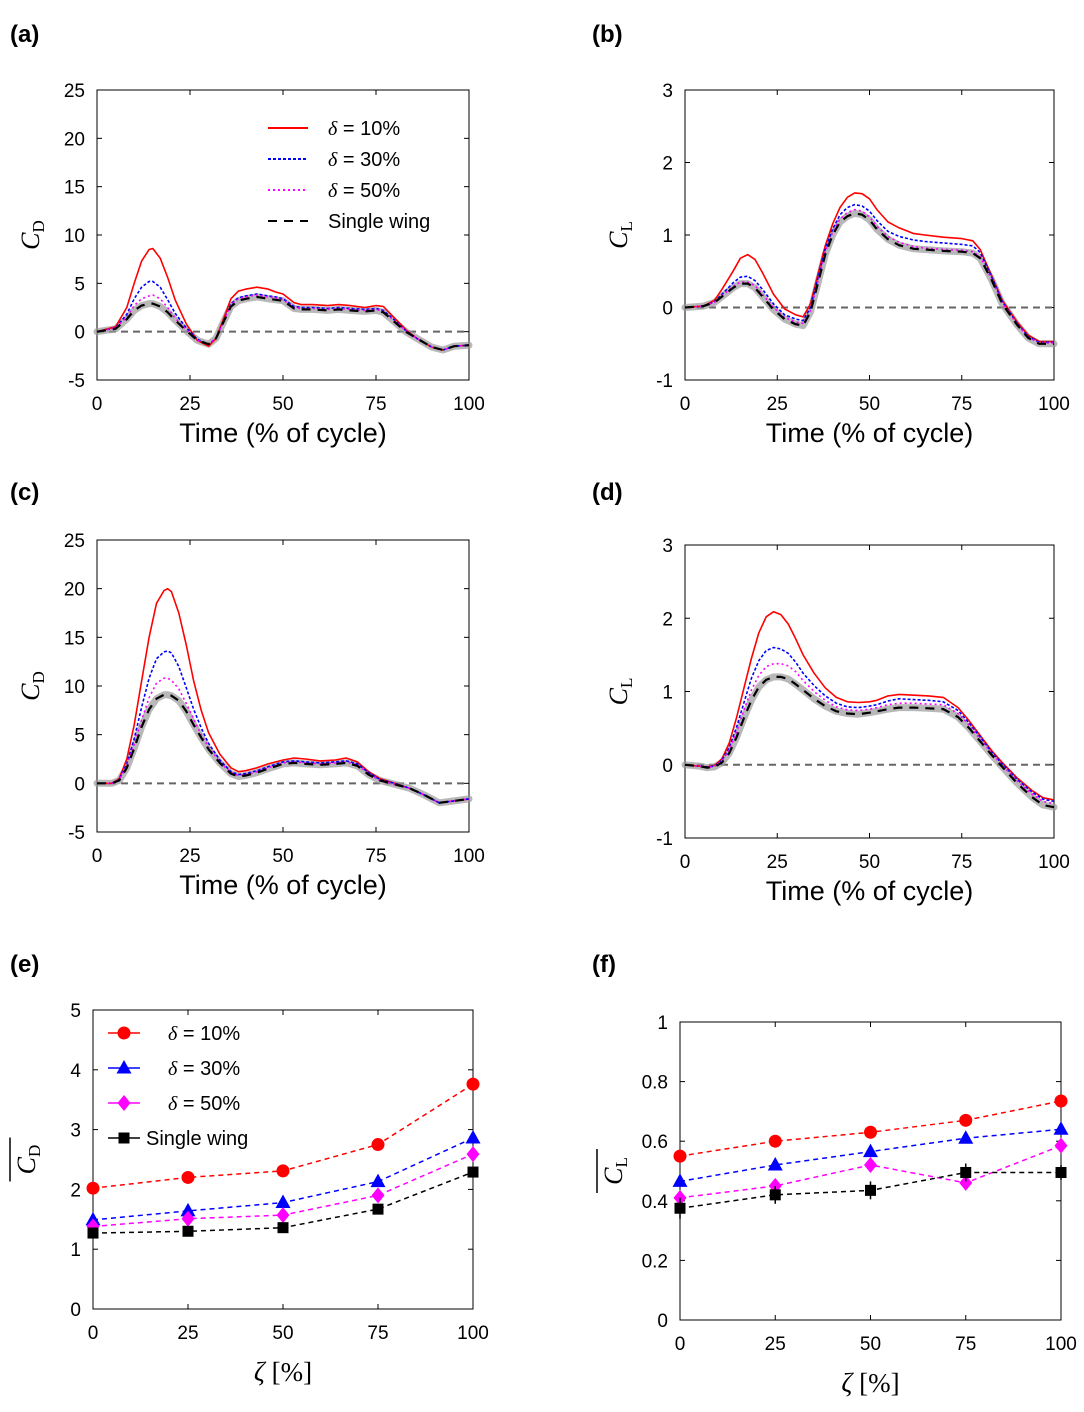  What do you see at coordinates (655, 1261) in the screenshot?
I see `y-tick-label: 0.2` at bounding box center [655, 1261].